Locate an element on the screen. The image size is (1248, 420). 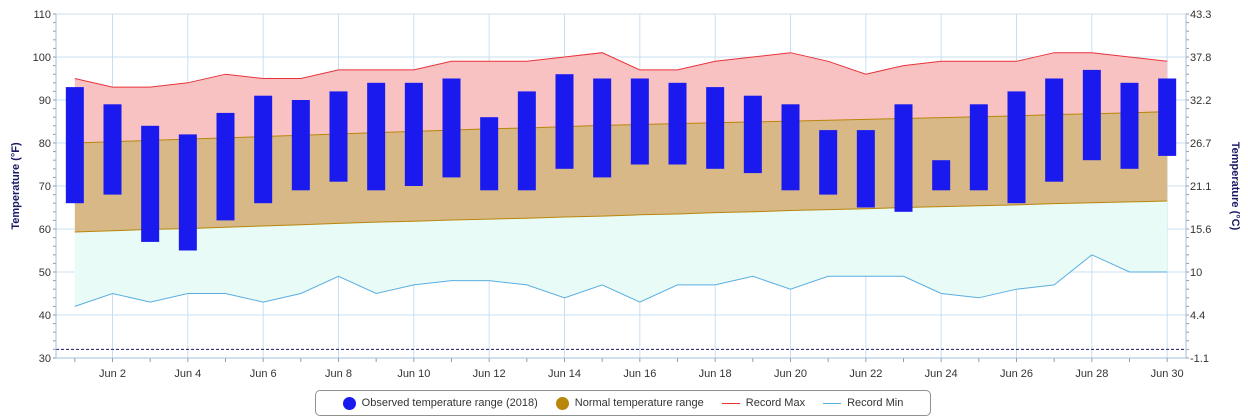
x-tick-label: Jun 10 is located at coordinates (413, 374).